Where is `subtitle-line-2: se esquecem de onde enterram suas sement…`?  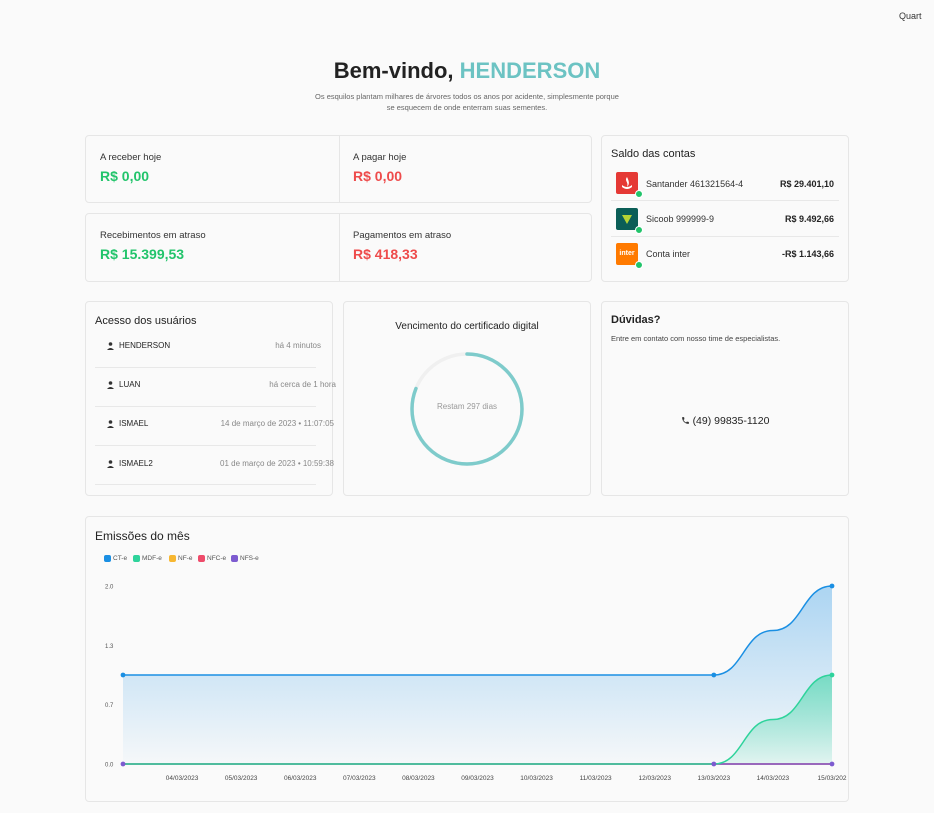 subtitle-line-2: se esquecem de onde enterram suas sement… is located at coordinates (467, 107).